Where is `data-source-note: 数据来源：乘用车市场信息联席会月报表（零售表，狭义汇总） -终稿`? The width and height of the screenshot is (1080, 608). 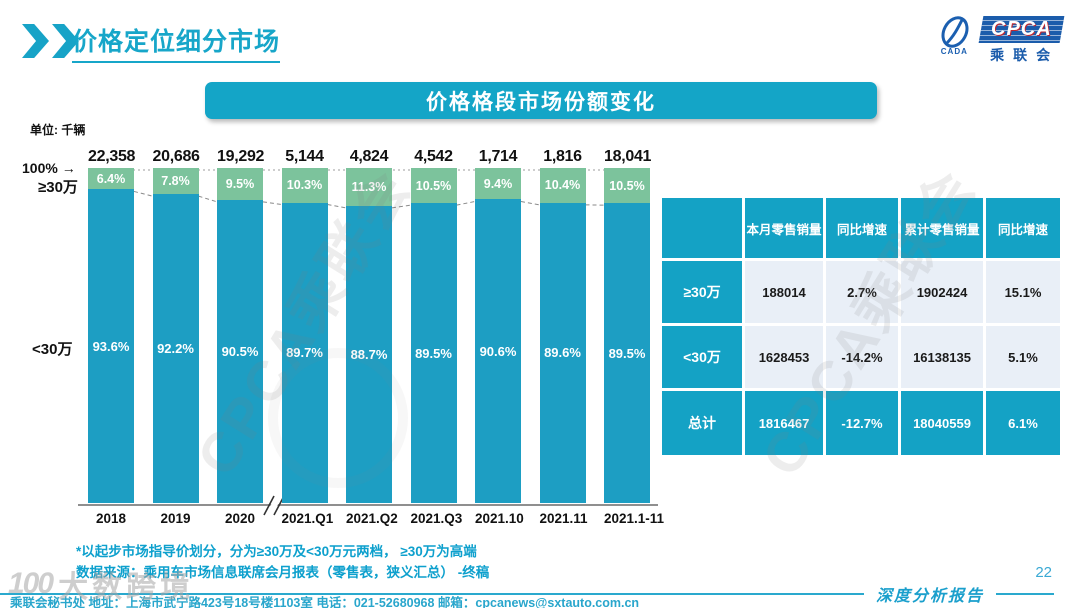
data-source-note: 数据来源：乘用车市场信息联席会月报表（零售表，狭义汇总） -终稿 is located at coordinates (283, 572).